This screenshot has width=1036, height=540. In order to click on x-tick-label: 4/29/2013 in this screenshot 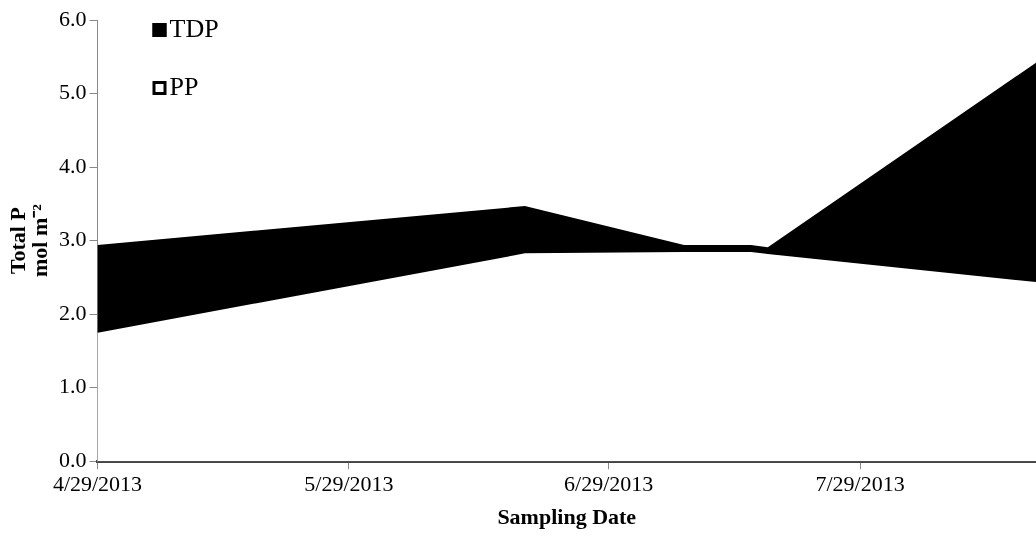, I will do `click(97, 484)`.